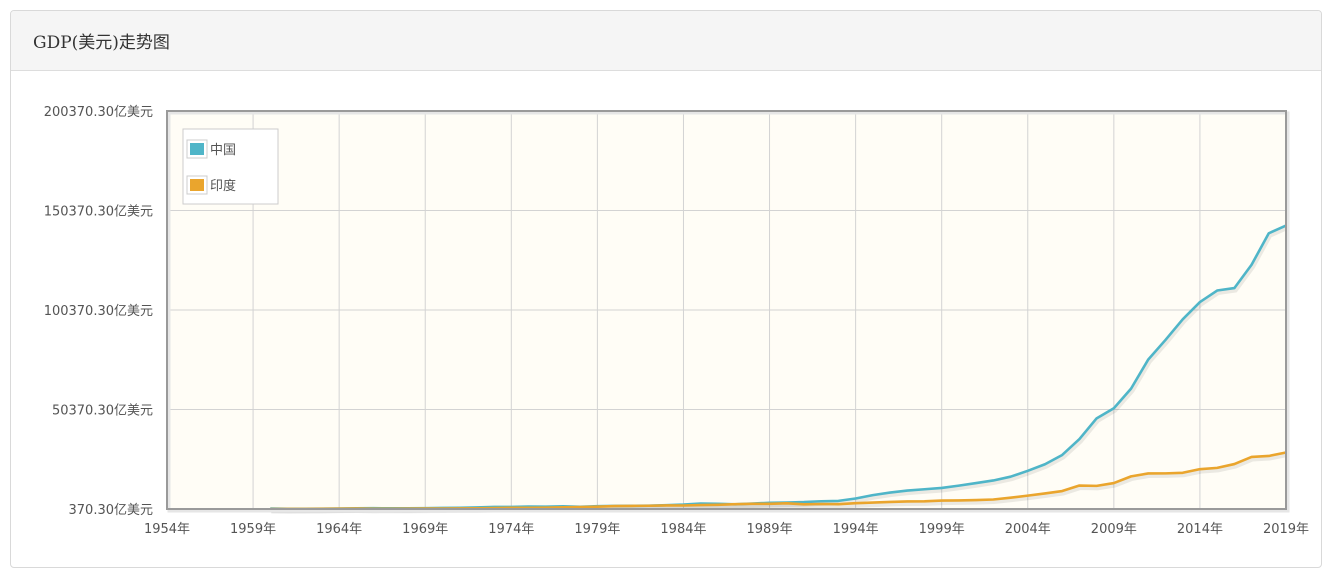  Describe the element at coordinates (102, 411) in the screenshot. I see `y-tick-label-1: 50370.30亿美元` at that location.